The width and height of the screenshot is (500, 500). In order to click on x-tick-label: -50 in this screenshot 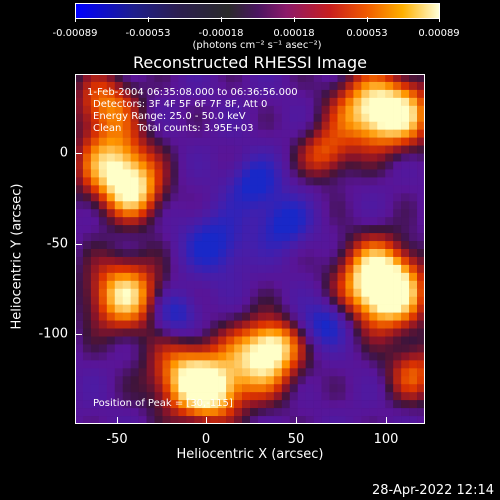, I will do `click(117, 439)`.